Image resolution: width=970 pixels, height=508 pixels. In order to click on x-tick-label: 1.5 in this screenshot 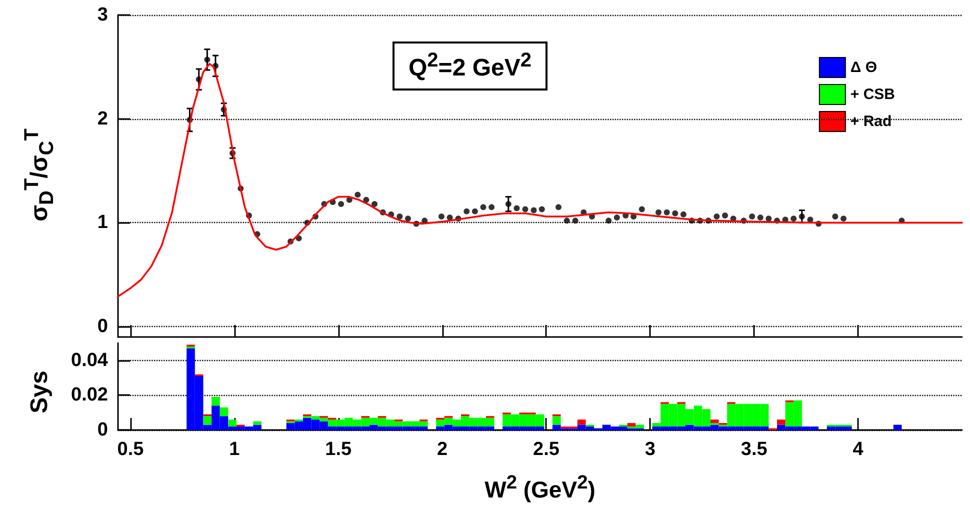, I will do `click(338, 449)`.